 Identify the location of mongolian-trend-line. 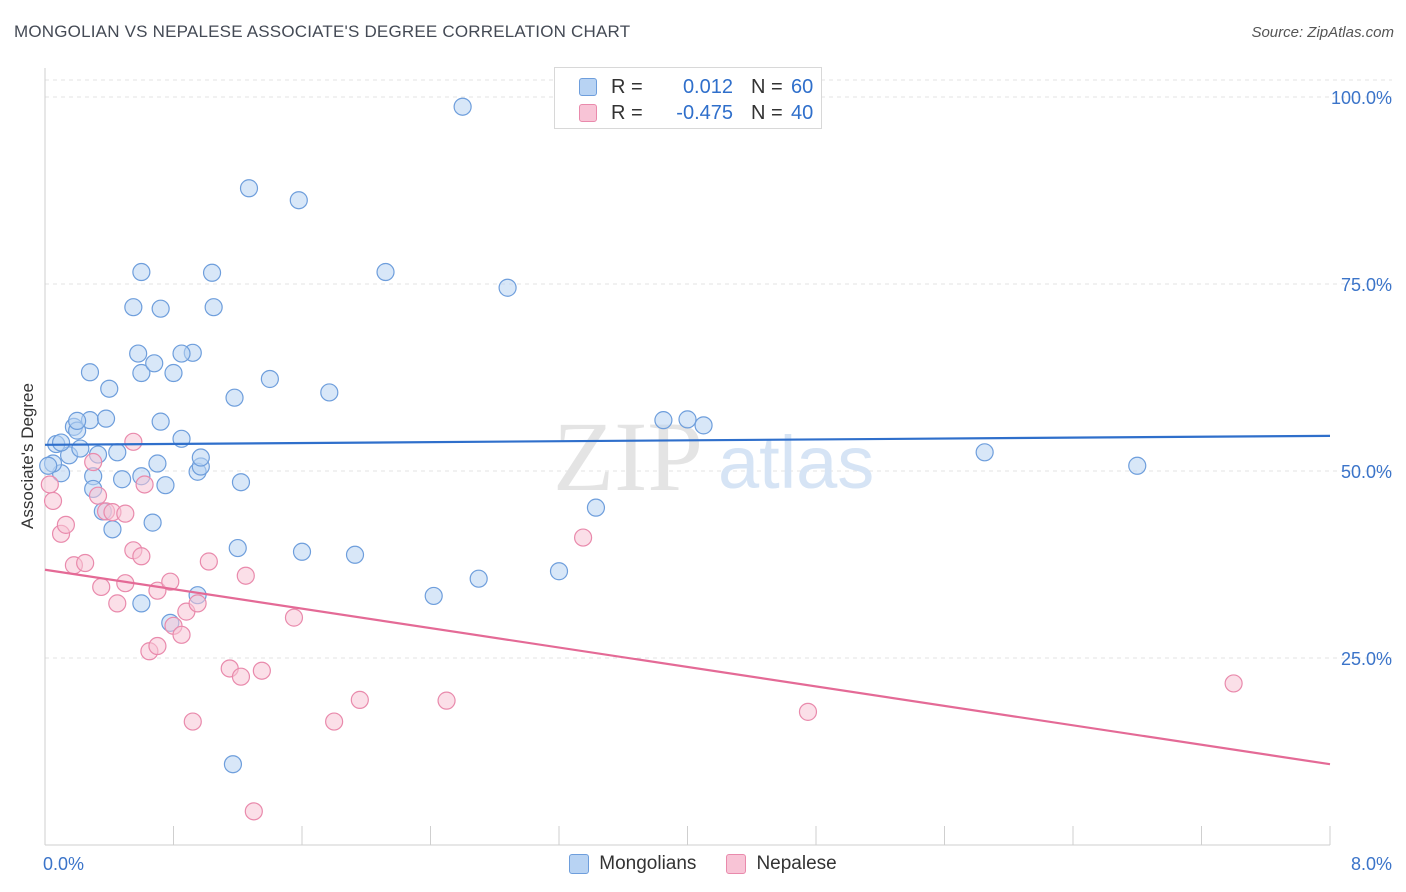
(687, 440).